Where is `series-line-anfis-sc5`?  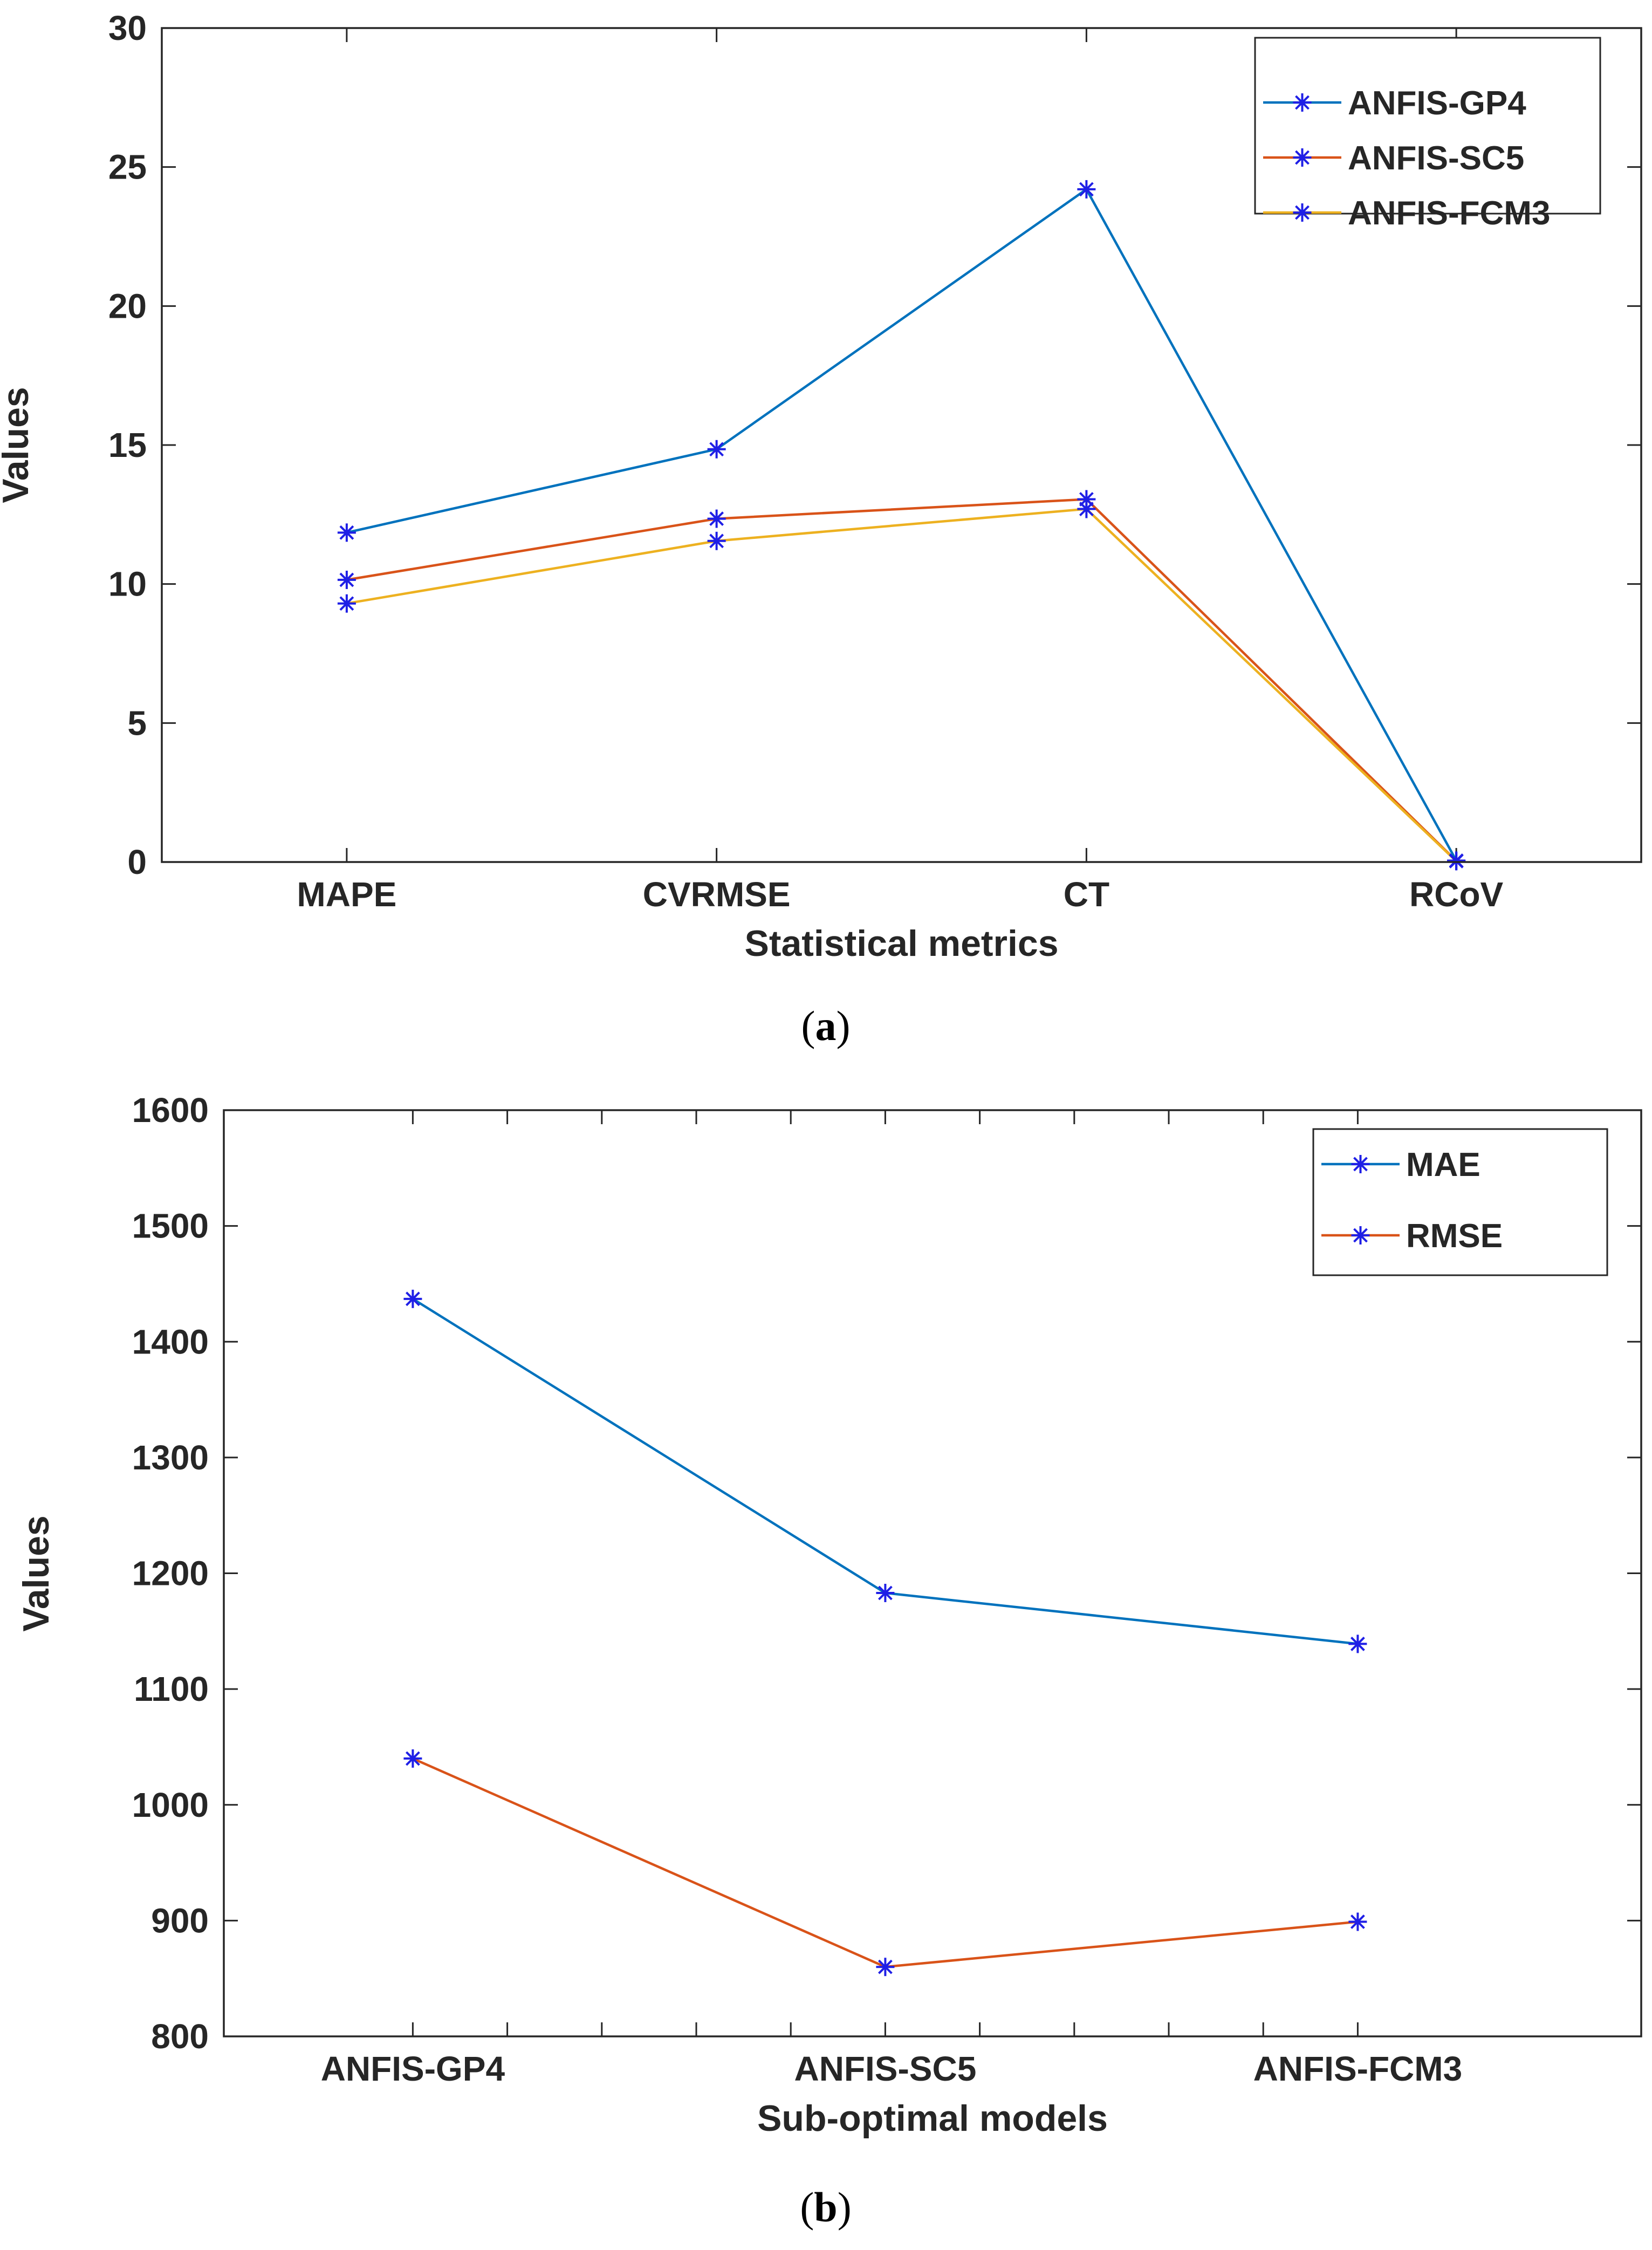
series-line-anfis-sc5 is located at coordinates (902, 680).